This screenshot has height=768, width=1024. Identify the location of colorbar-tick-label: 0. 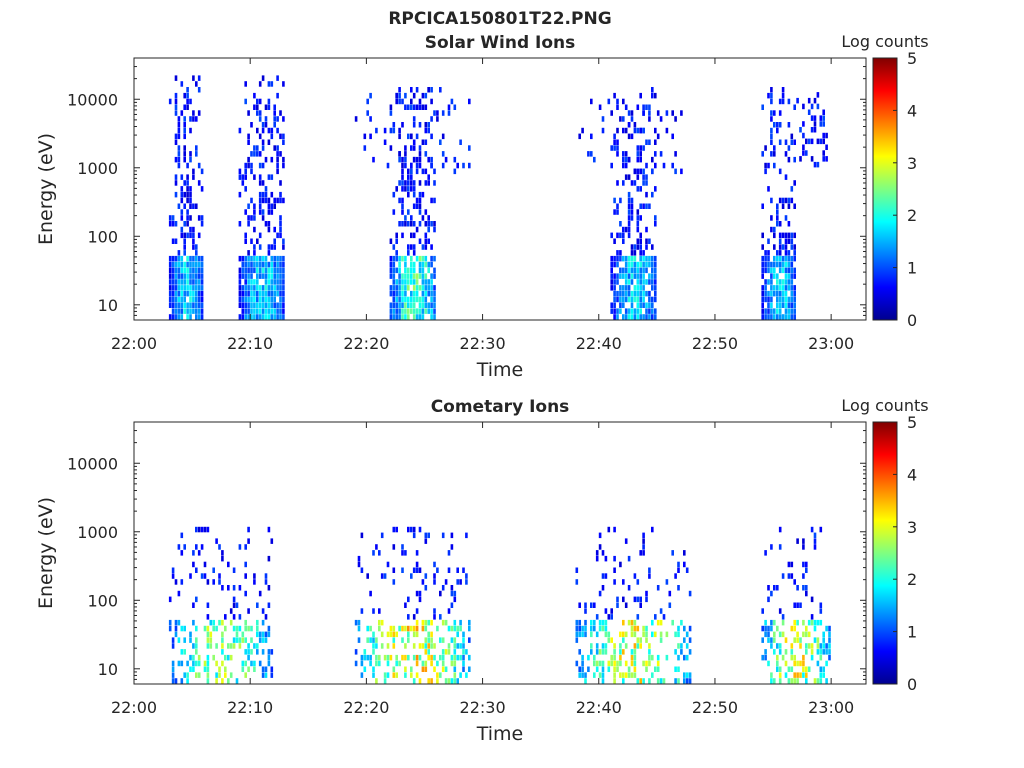
(912, 684).